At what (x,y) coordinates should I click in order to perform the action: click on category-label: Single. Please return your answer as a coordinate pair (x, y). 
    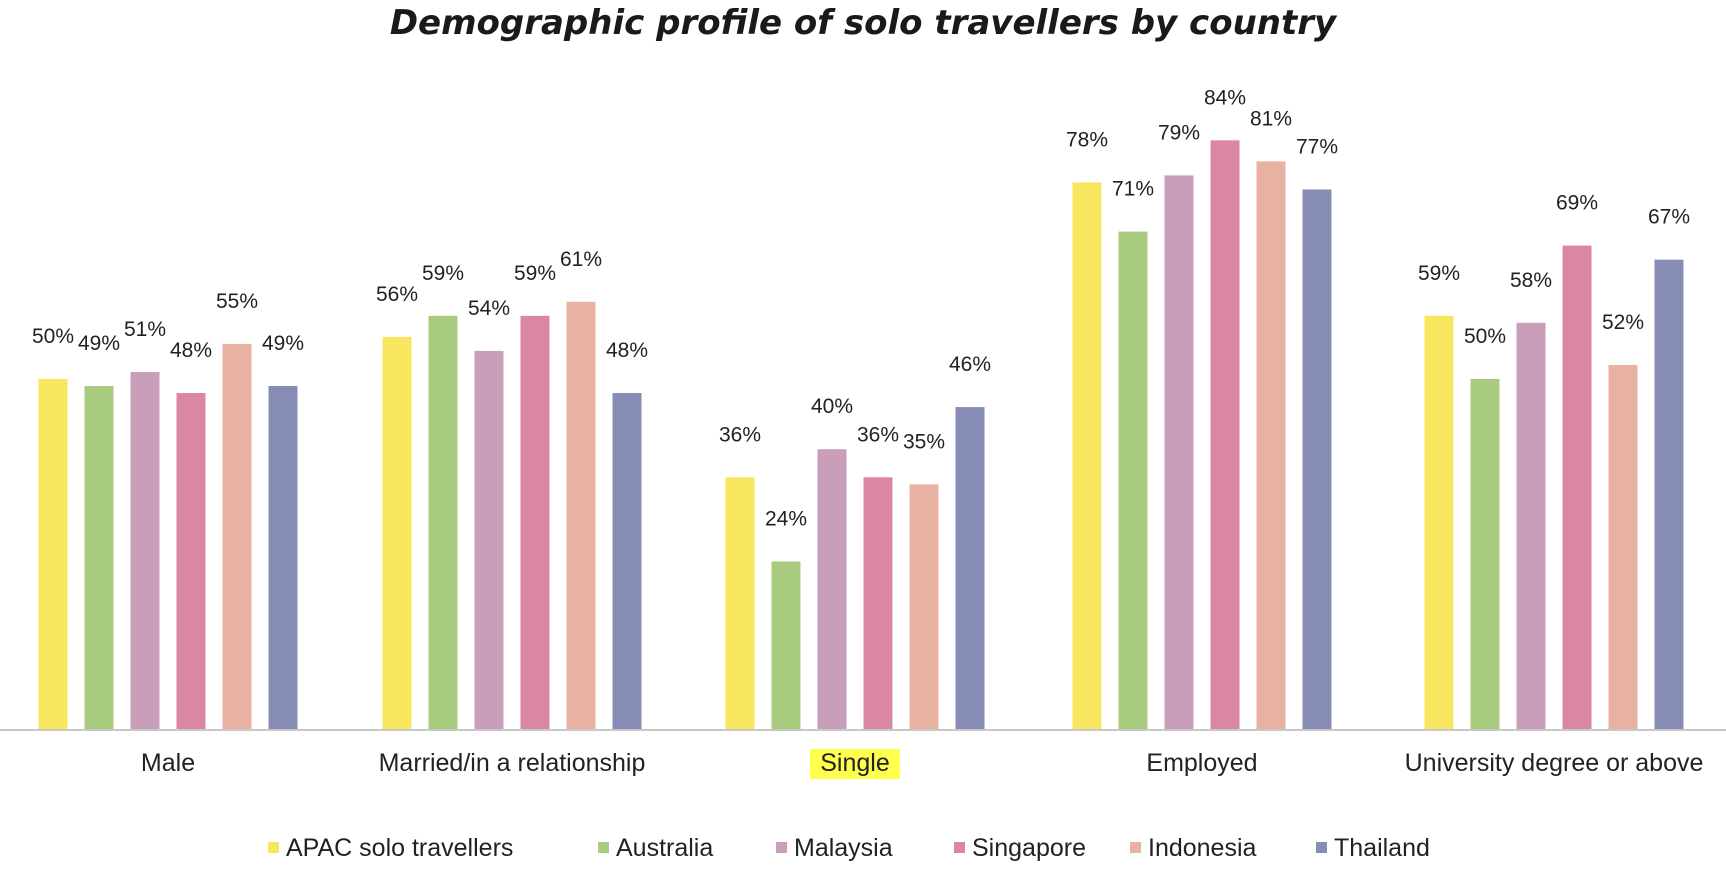
    Looking at the image, I should click on (855, 763).